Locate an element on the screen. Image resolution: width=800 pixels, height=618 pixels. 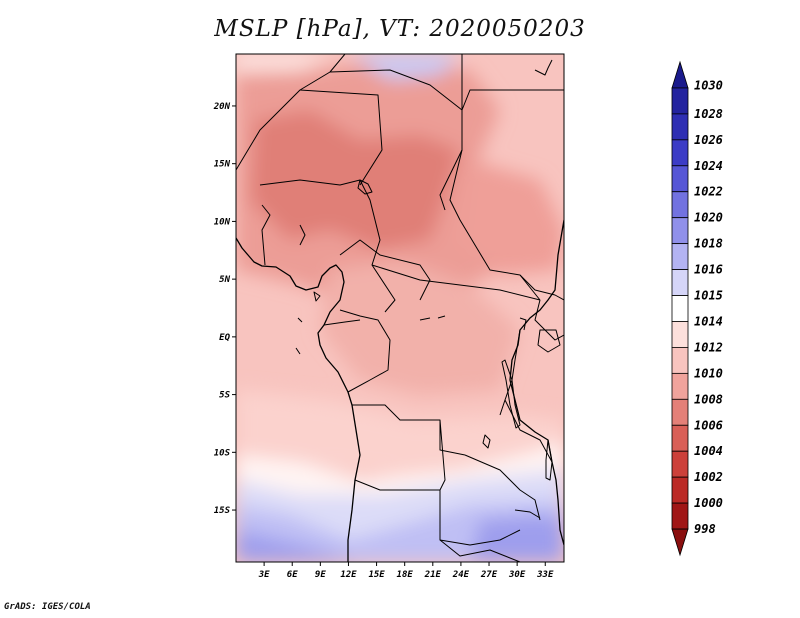
colorbar-label: 1026 is located at coordinates (708, 140).